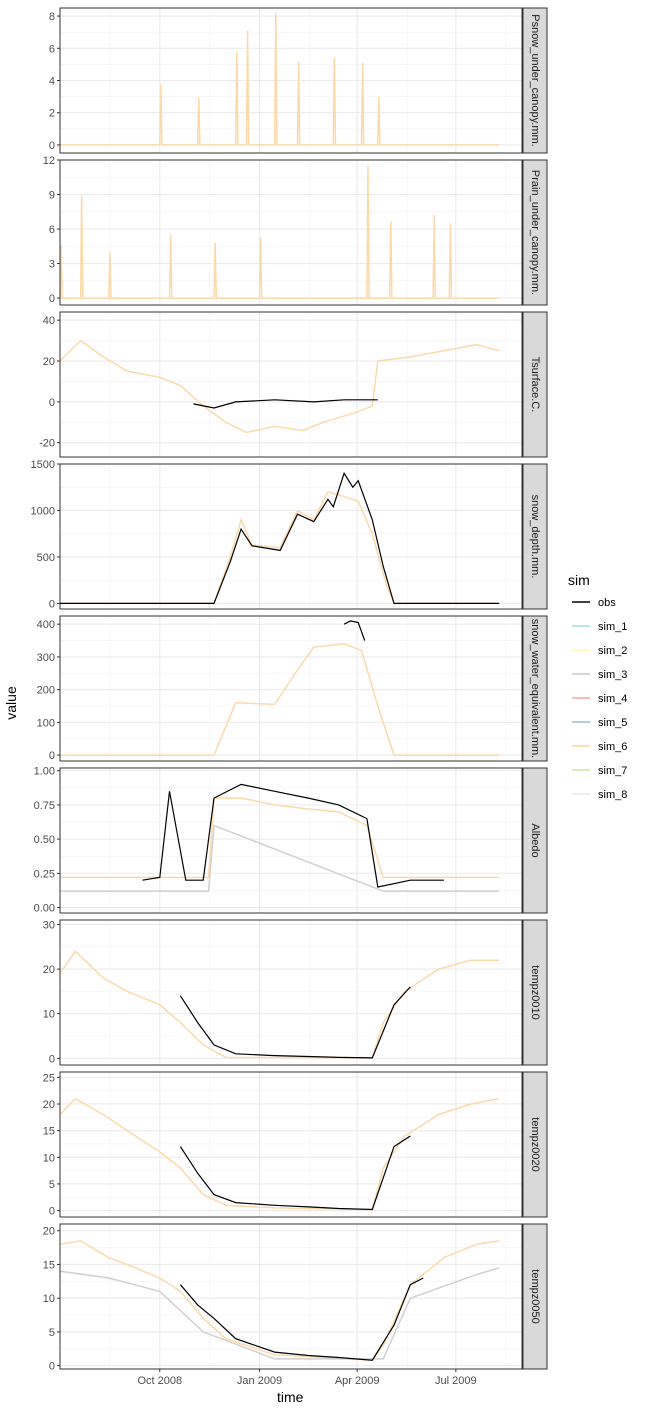 The width and height of the screenshot is (650, 1413). What do you see at coordinates (579, 580) in the screenshot?
I see `legend-title: sim` at bounding box center [579, 580].